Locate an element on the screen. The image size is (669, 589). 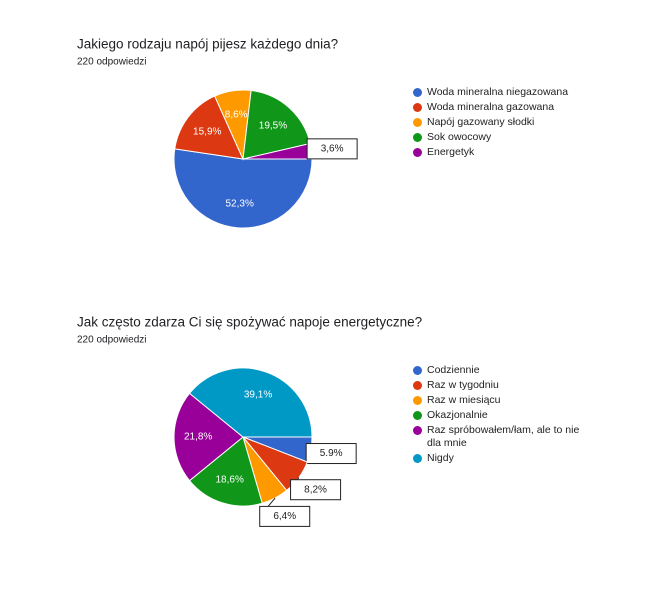
slice-label: 8,2% is located at coordinates (315, 489).